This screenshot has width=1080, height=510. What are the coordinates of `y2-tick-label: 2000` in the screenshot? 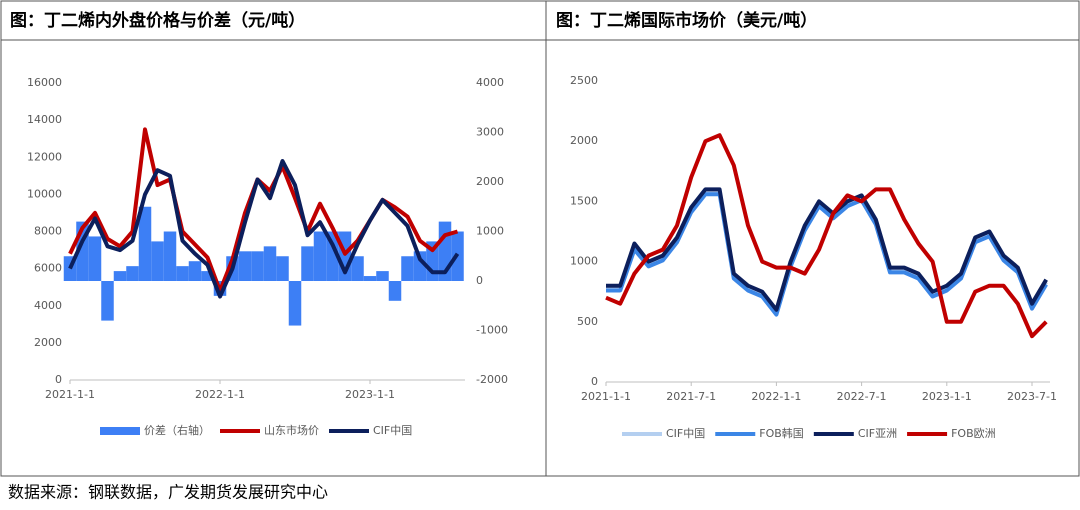 It's located at (490, 181).